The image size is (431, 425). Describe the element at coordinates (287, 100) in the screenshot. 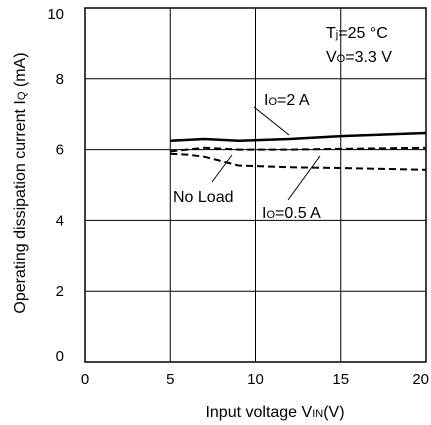

I see `series-label-io-2a: IO=2 A` at that location.